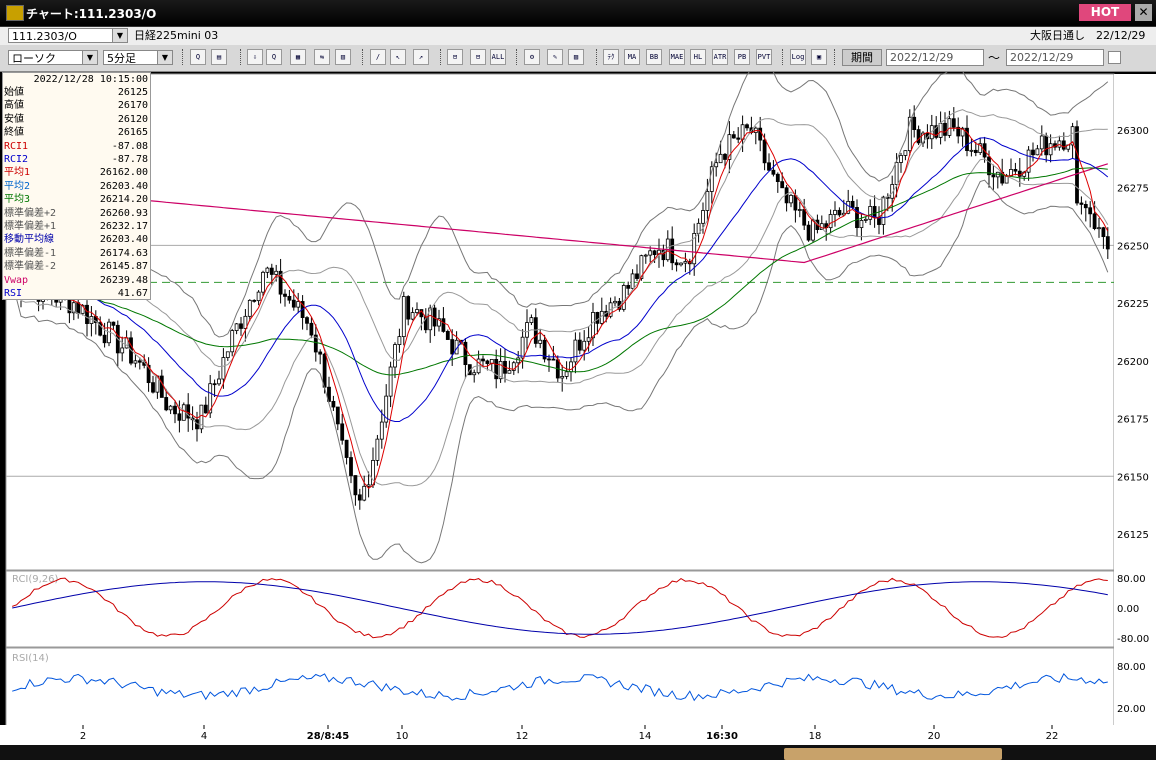 The height and width of the screenshot is (760, 1156). I want to click on toolbar-button-20: MAE, so click(677, 57).